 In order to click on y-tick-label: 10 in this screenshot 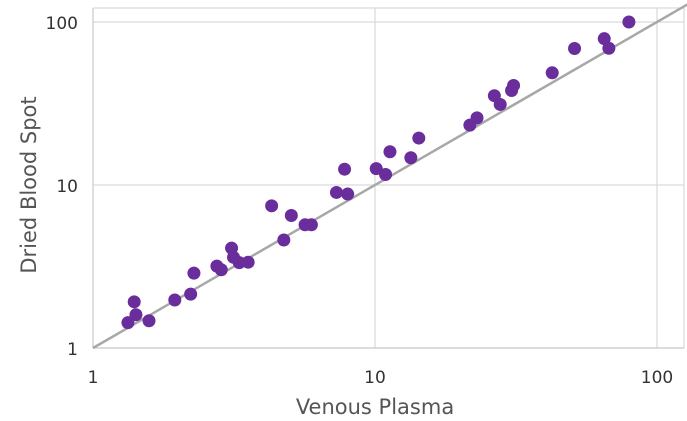, I will do `click(67, 187)`.